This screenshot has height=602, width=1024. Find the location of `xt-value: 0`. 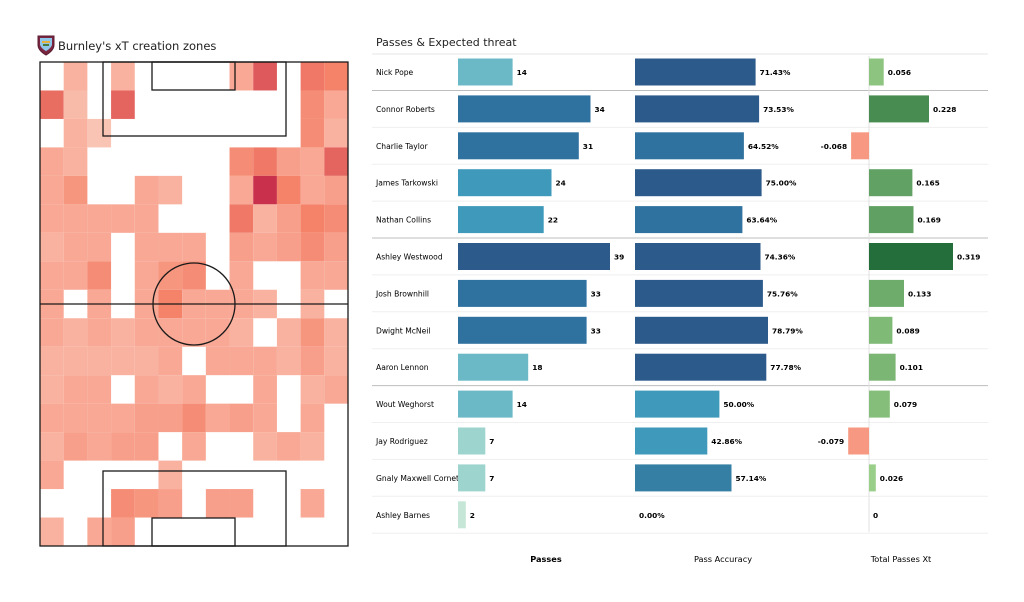

xt-value: 0 is located at coordinates (875, 515).